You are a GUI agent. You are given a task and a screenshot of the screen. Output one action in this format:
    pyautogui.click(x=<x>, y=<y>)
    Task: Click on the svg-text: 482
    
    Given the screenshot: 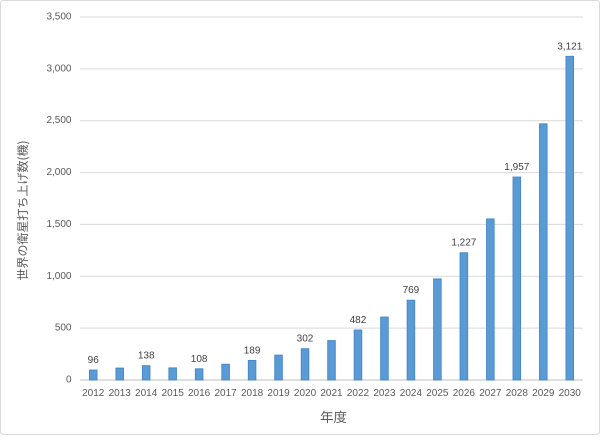 What is the action you would take?
    pyautogui.click(x=358, y=320)
    